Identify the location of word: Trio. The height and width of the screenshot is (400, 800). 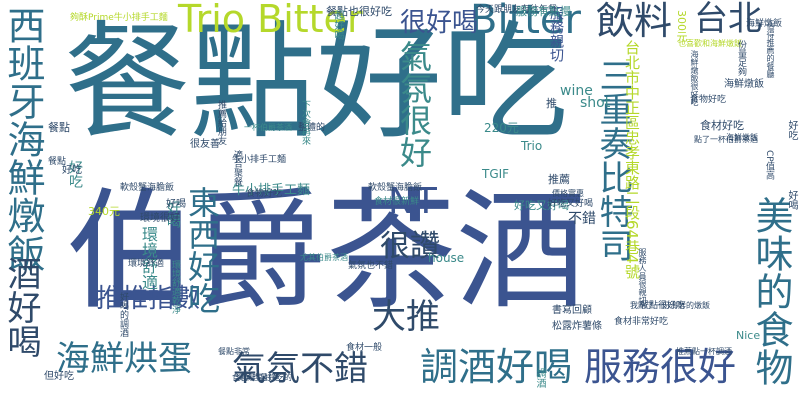
(532, 146).